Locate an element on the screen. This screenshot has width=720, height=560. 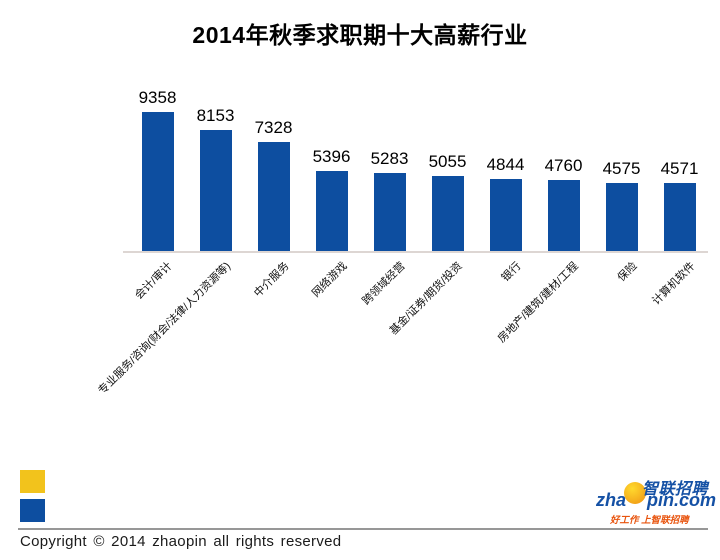
bar-value-label: 4844 is located at coordinates (505, 164).